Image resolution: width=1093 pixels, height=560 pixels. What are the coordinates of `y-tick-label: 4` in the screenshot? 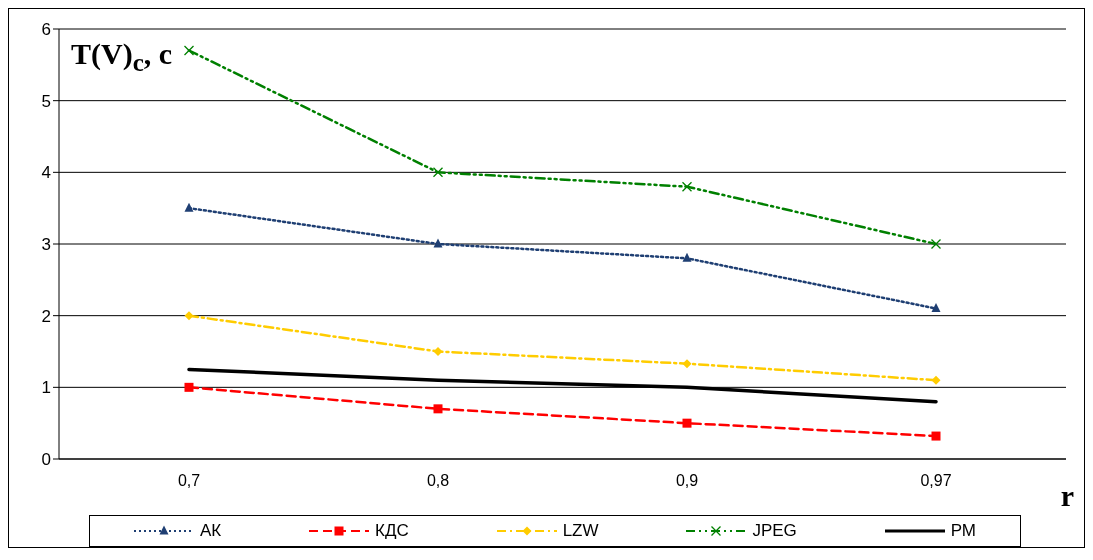 It's located at (46, 173).